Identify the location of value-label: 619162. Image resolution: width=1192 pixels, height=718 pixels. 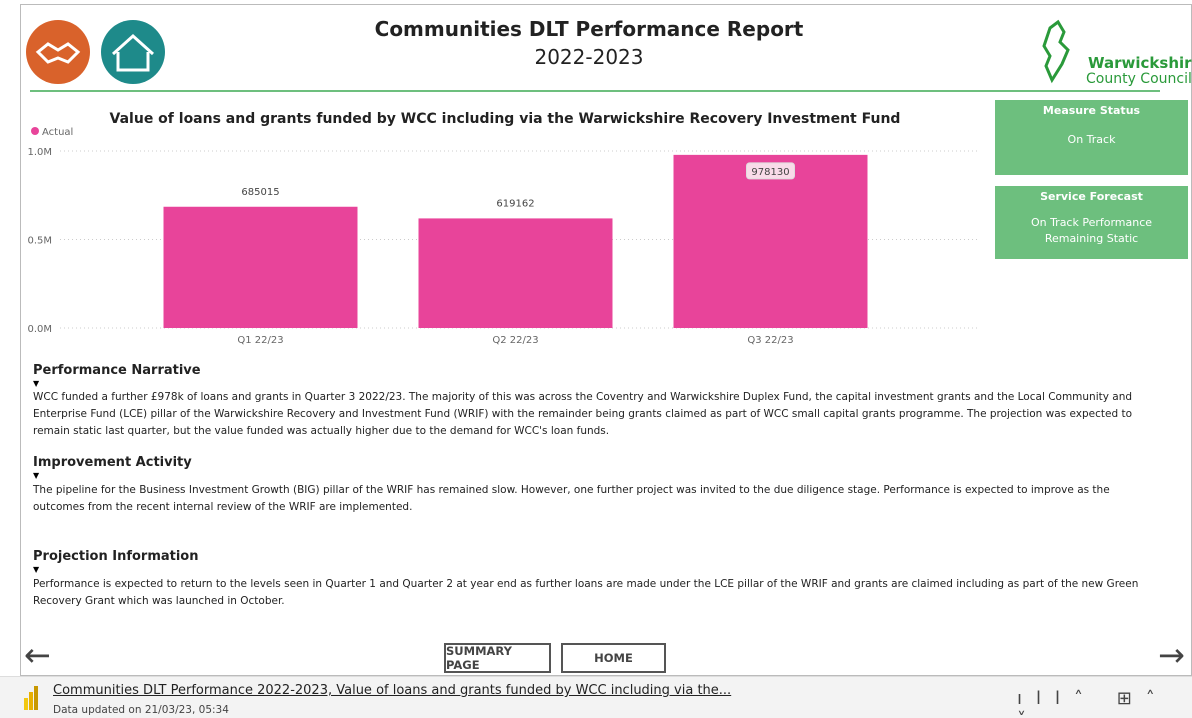
(515, 203).